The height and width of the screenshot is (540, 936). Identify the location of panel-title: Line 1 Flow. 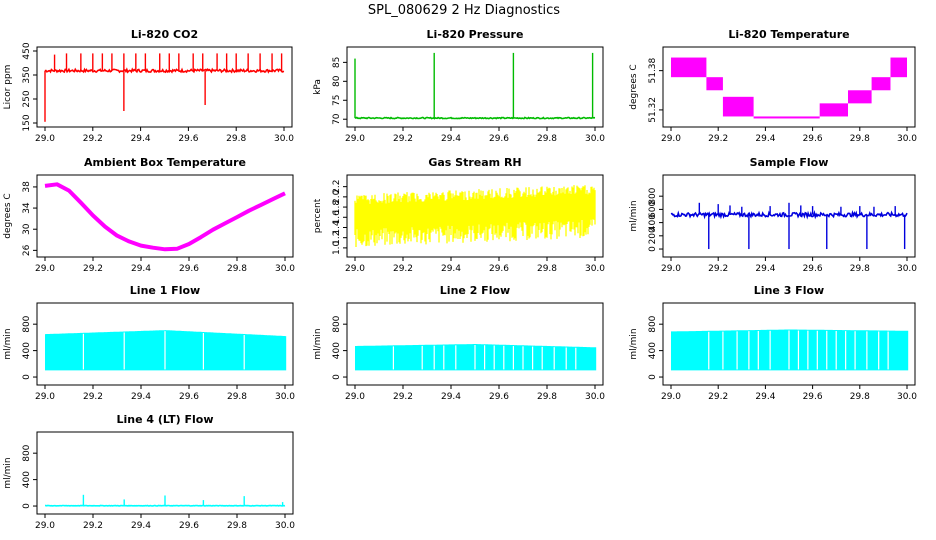
(165, 290).